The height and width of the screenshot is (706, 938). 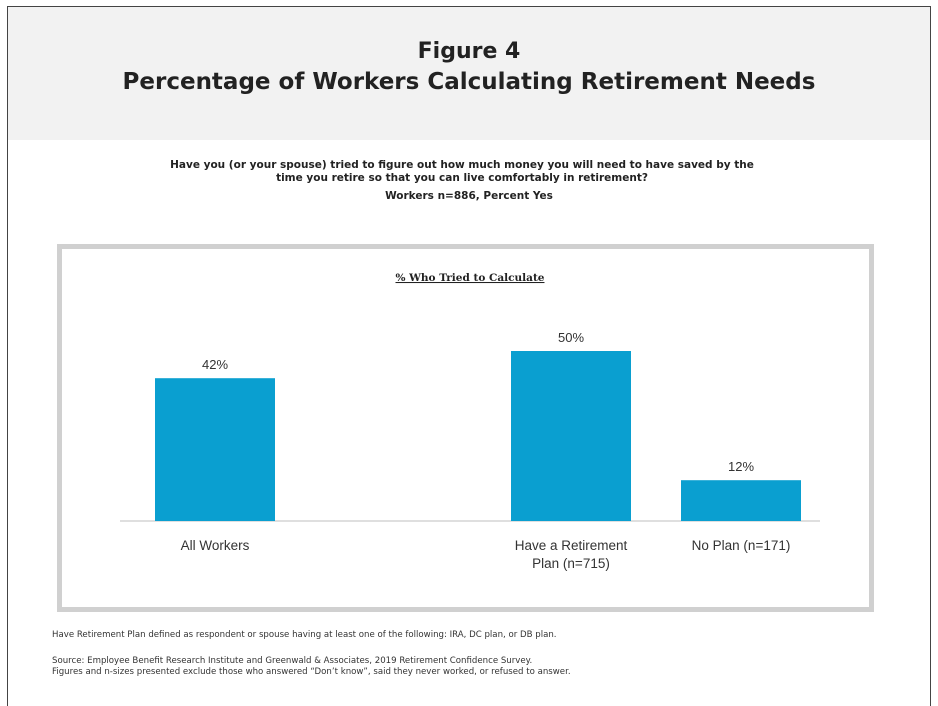 I want to click on bar-value-label-1: 50%, so click(x=571, y=337).